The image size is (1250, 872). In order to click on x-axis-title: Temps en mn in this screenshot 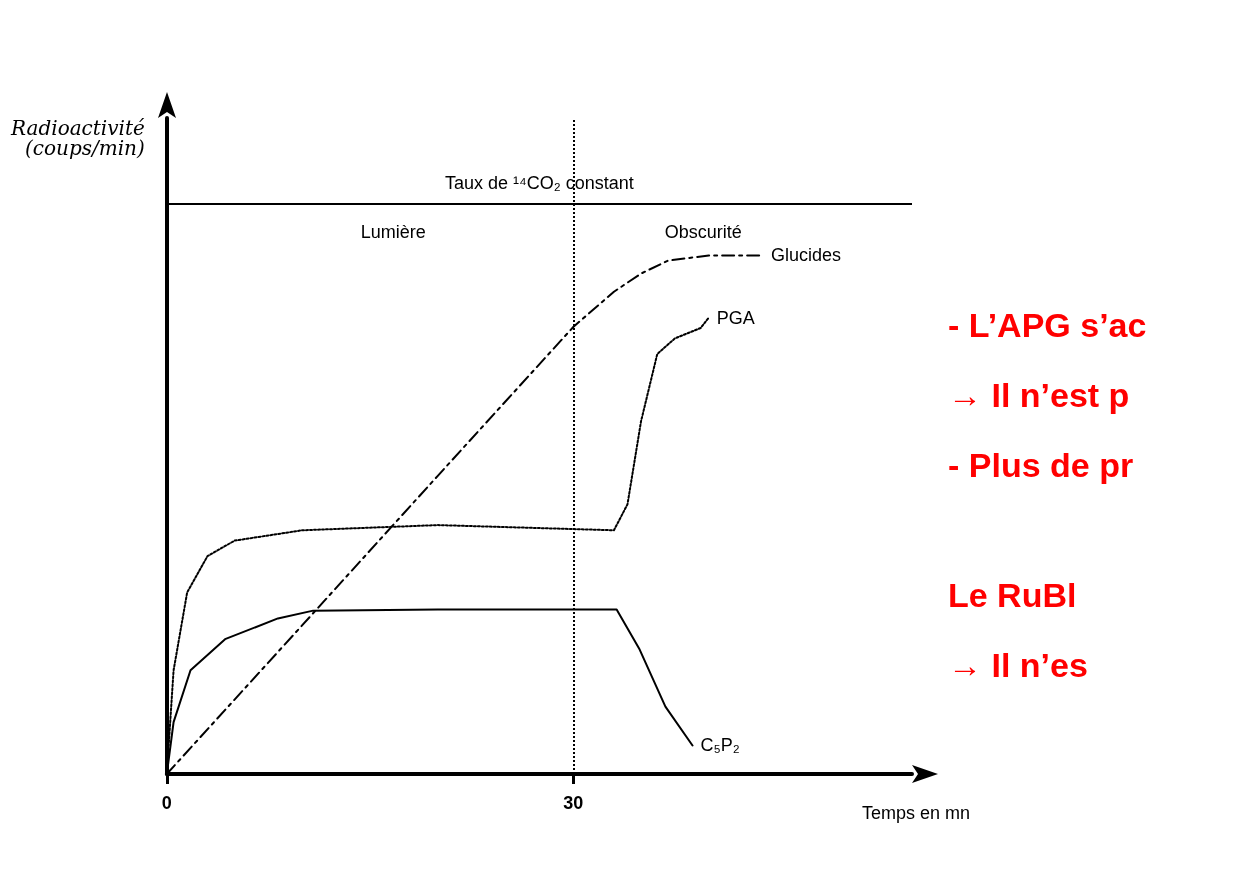, I will do `click(916, 813)`.